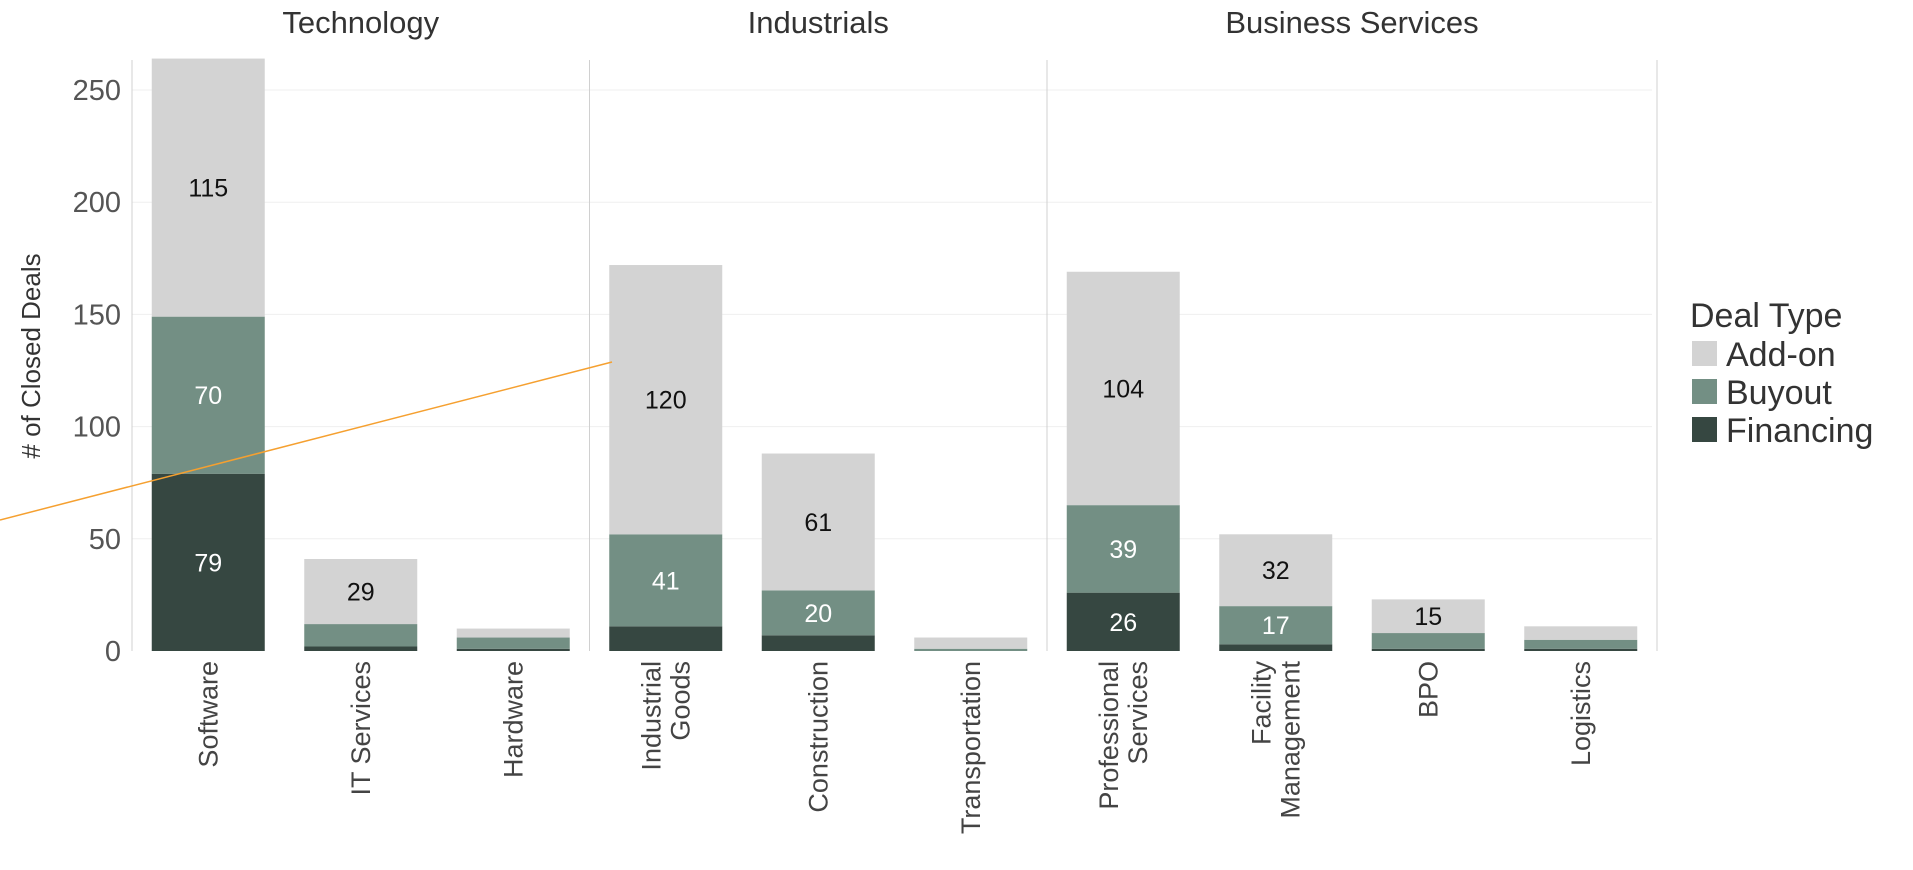 The height and width of the screenshot is (870, 1913). What do you see at coordinates (1138, 713) in the screenshot?
I see `category-label: Services` at bounding box center [1138, 713].